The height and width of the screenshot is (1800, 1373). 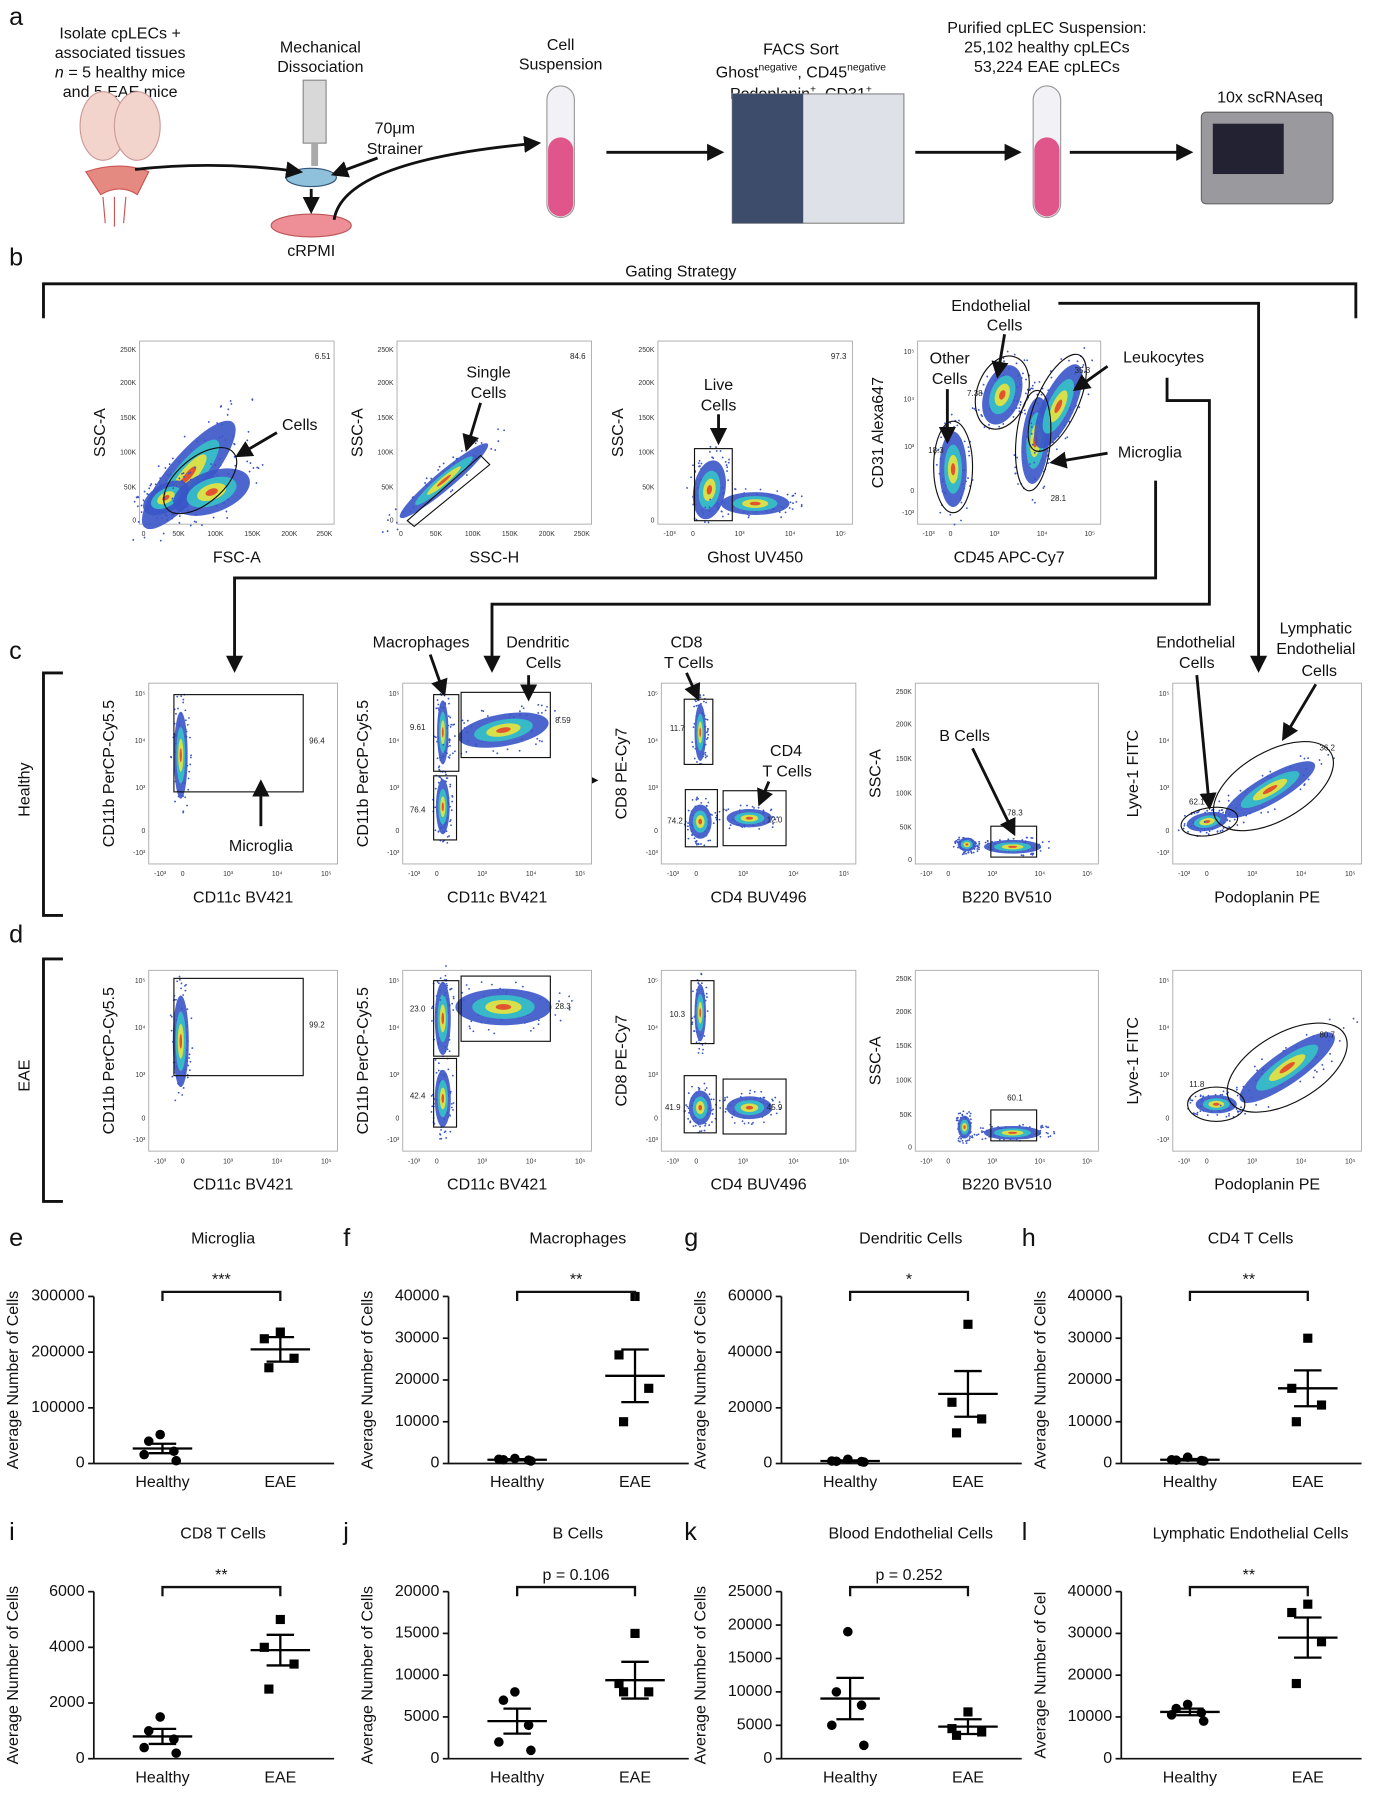 What do you see at coordinates (394, 741) in the screenshot?
I see `y-tick-label: 10⁴` at bounding box center [394, 741].